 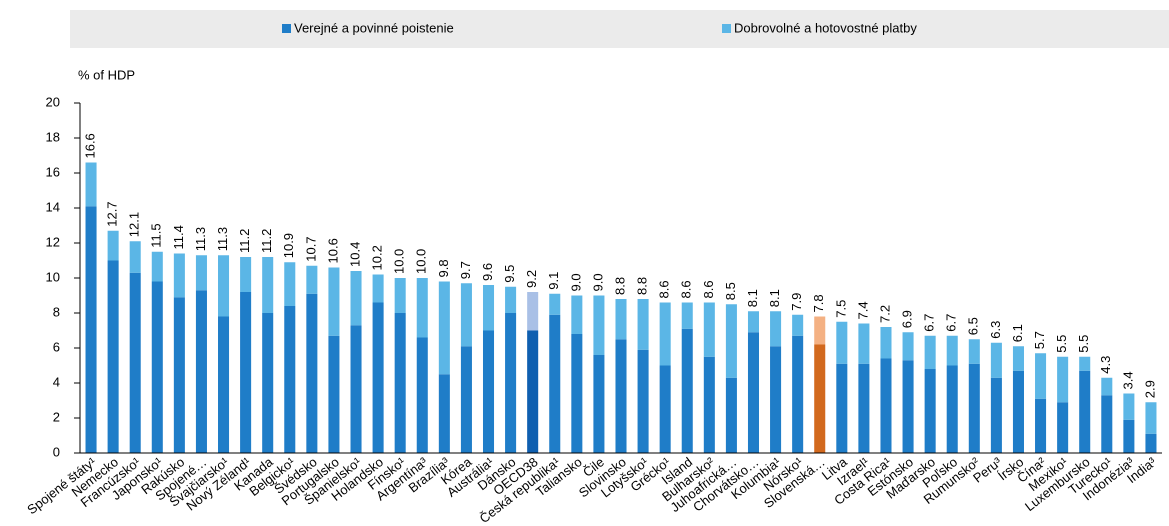 I want to click on total-label: 7.8, so click(x=818, y=303).